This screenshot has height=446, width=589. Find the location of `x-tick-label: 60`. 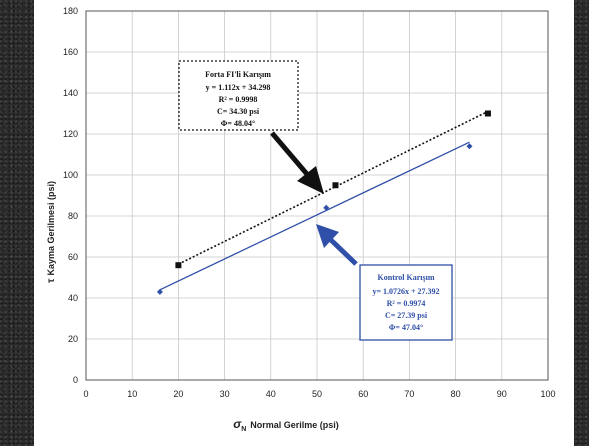

x-tick-label: 60 is located at coordinates (363, 394).